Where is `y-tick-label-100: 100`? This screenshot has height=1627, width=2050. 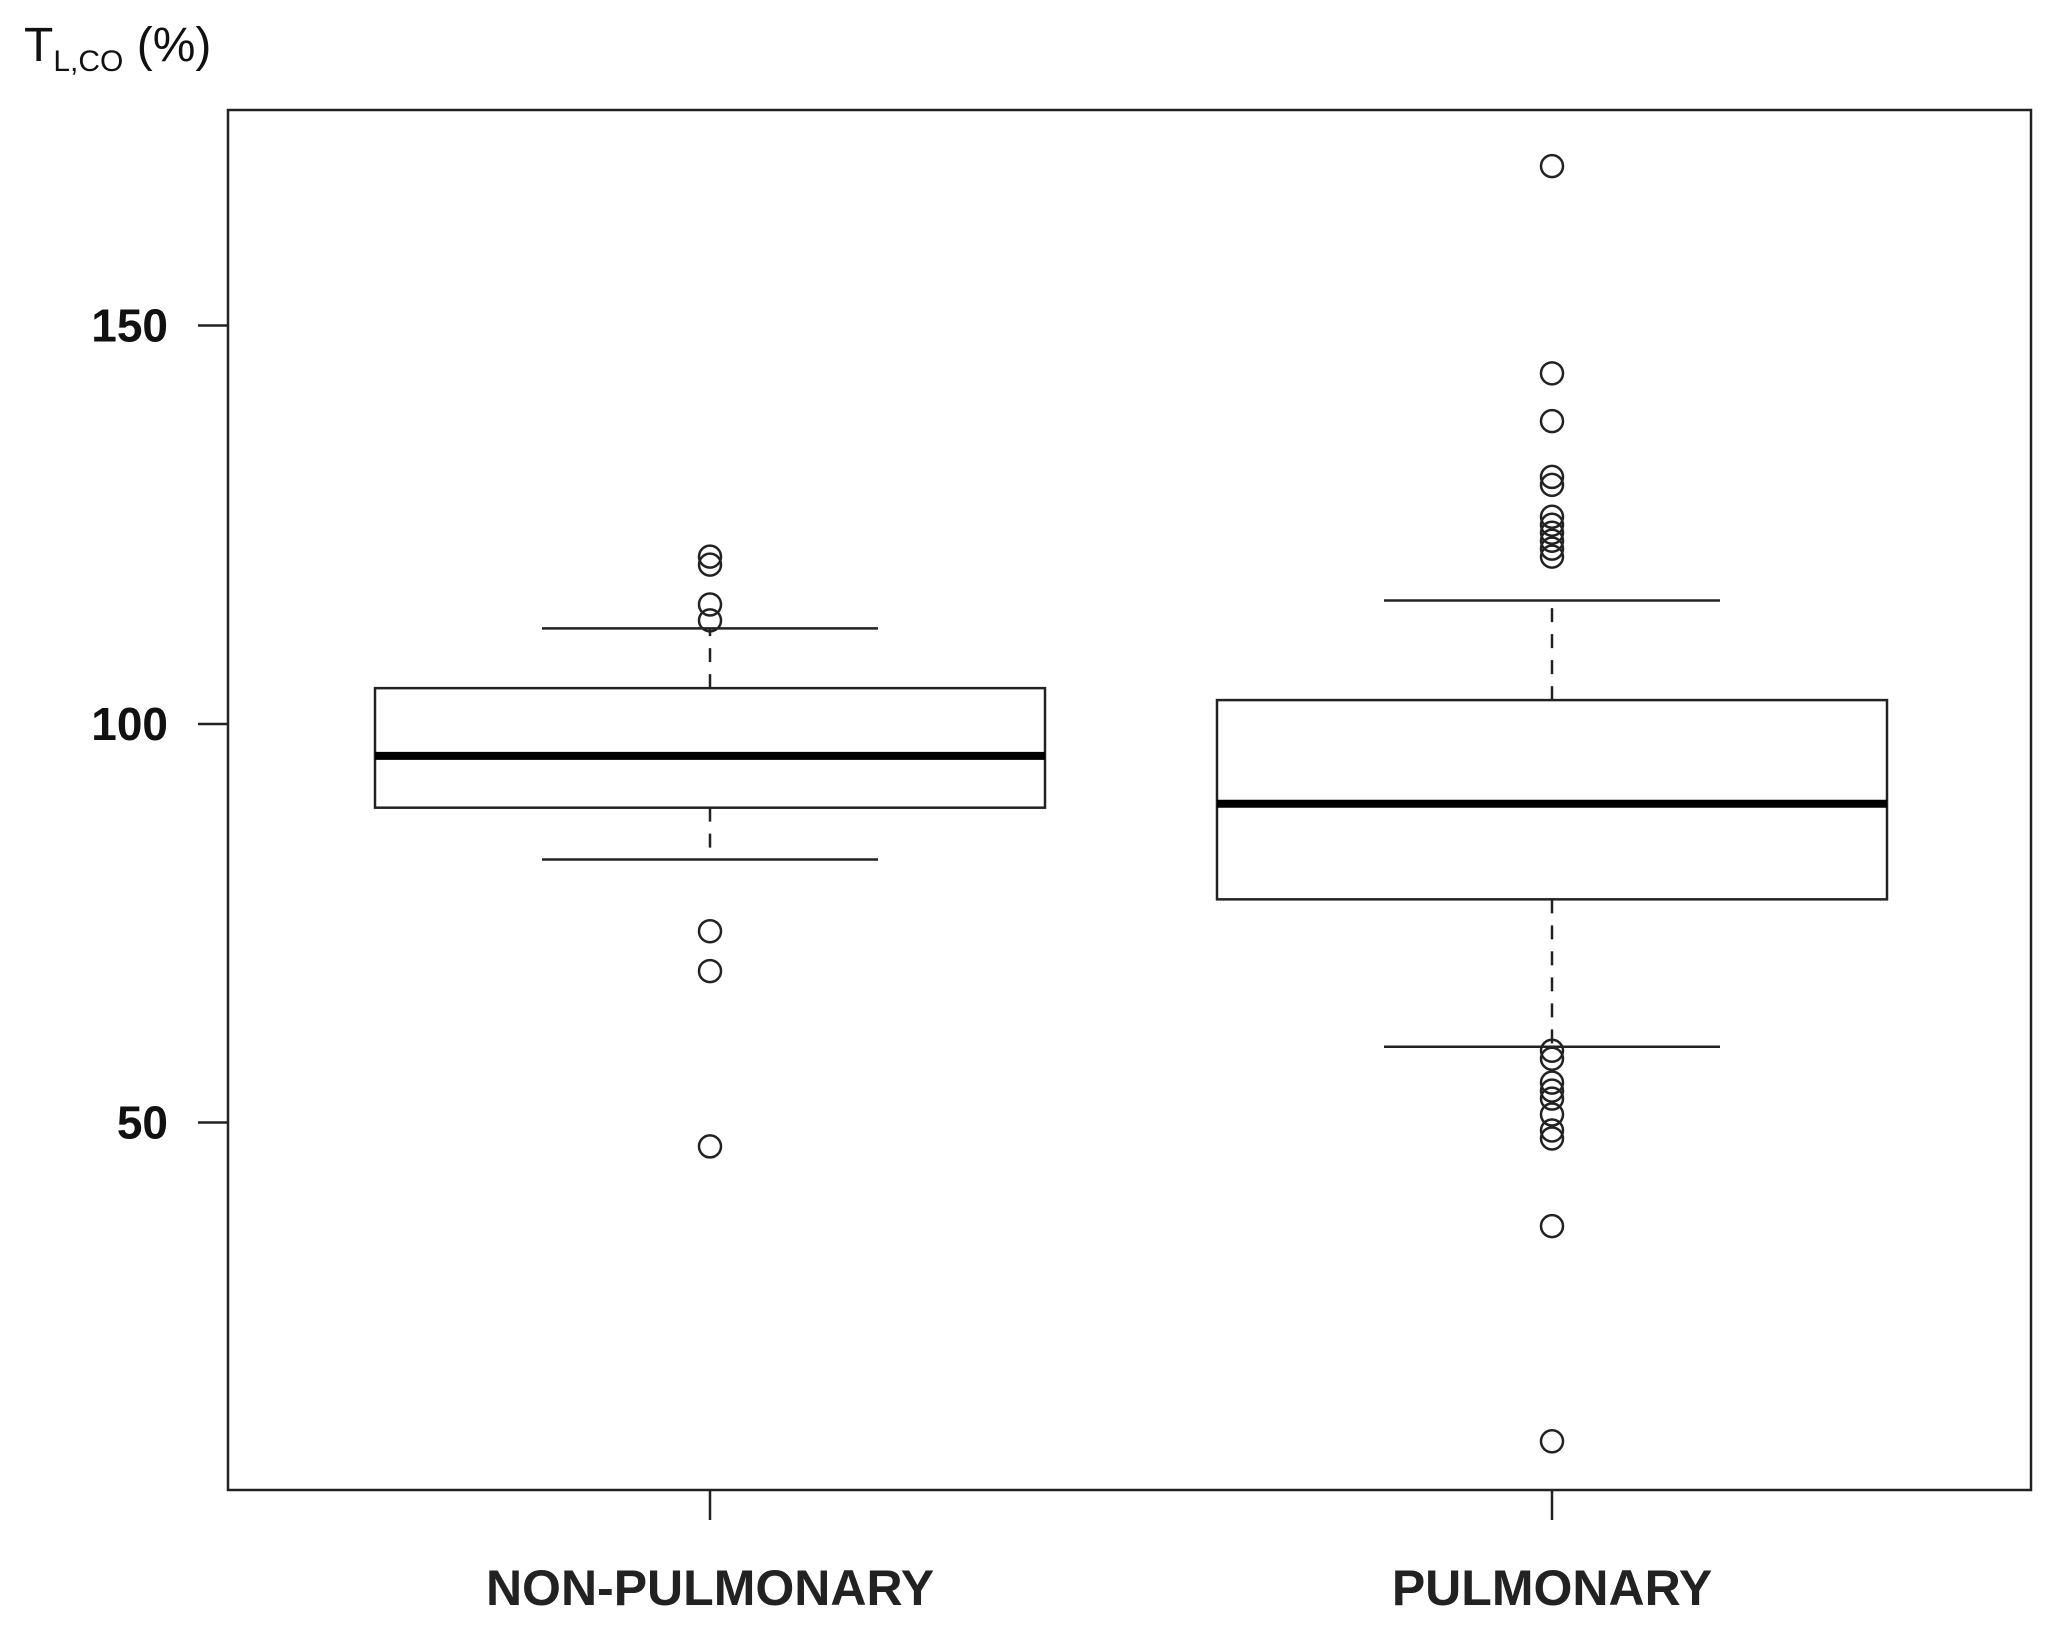
y-tick-label-100: 100 is located at coordinates (129, 724).